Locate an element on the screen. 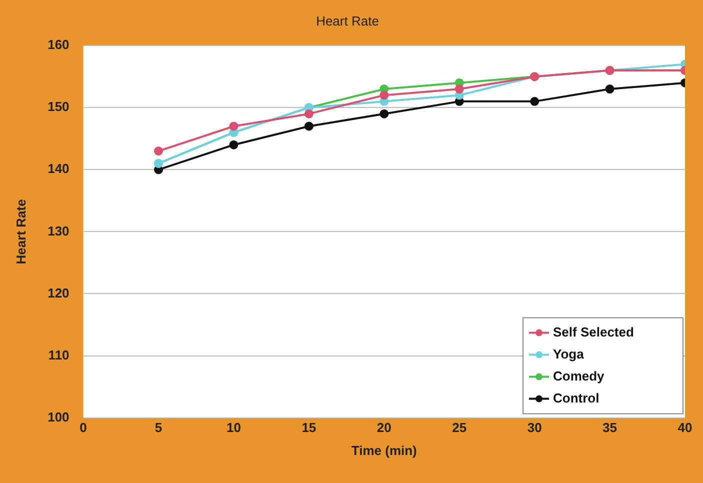 The width and height of the screenshot is (703, 483). y-axis-title: Heart Rate is located at coordinates (20, 231).